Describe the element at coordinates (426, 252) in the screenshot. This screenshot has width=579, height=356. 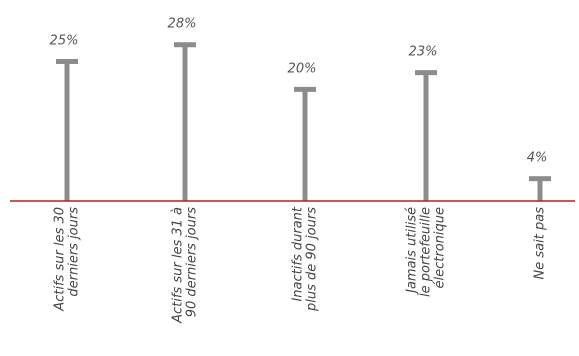
I see `category-label-line: le portefeuille` at that location.